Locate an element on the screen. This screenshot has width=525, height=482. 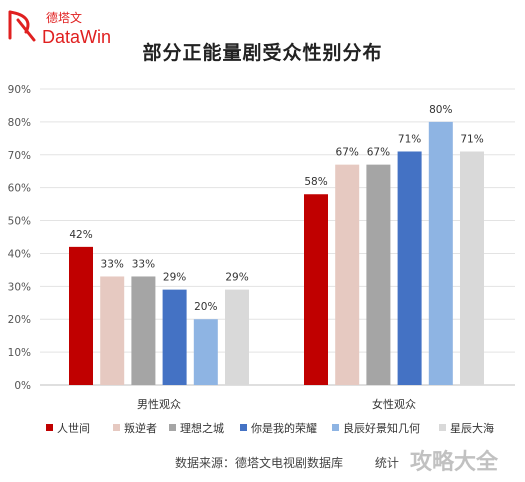
watermark: 攻略大全 is located at coordinates (454, 462).